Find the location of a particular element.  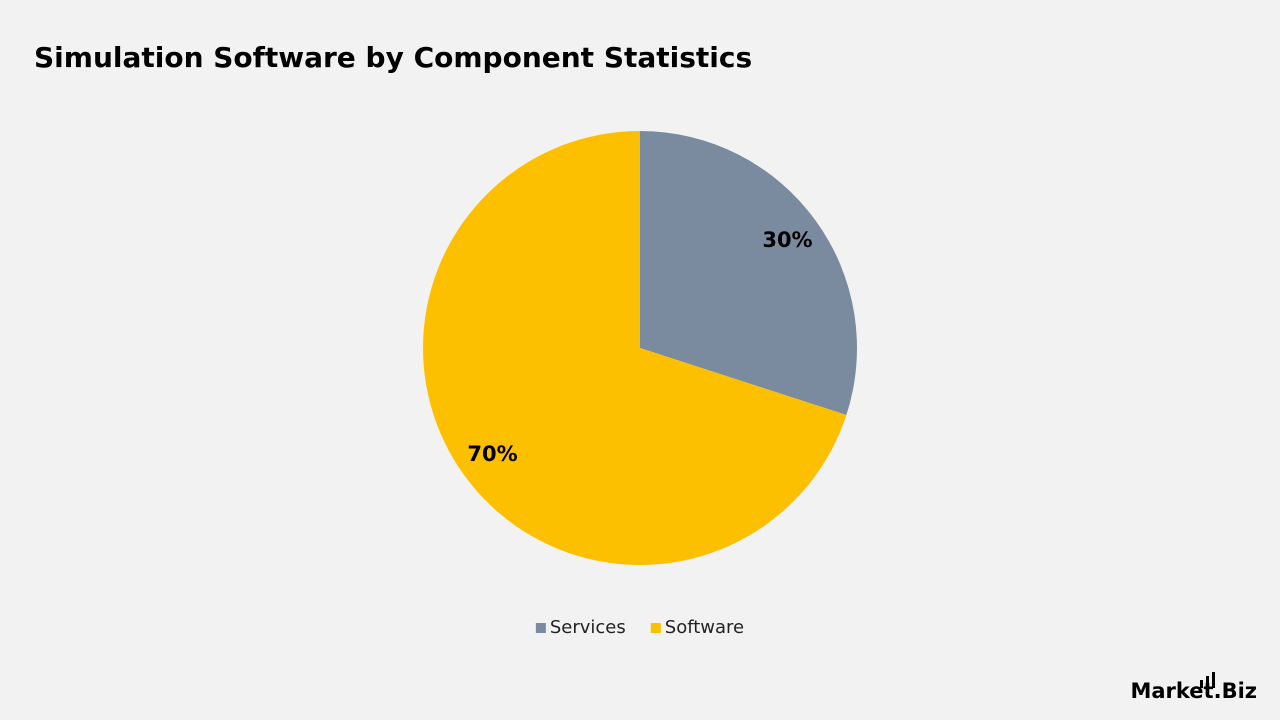

pie-slice is located at coordinates (748, 273).